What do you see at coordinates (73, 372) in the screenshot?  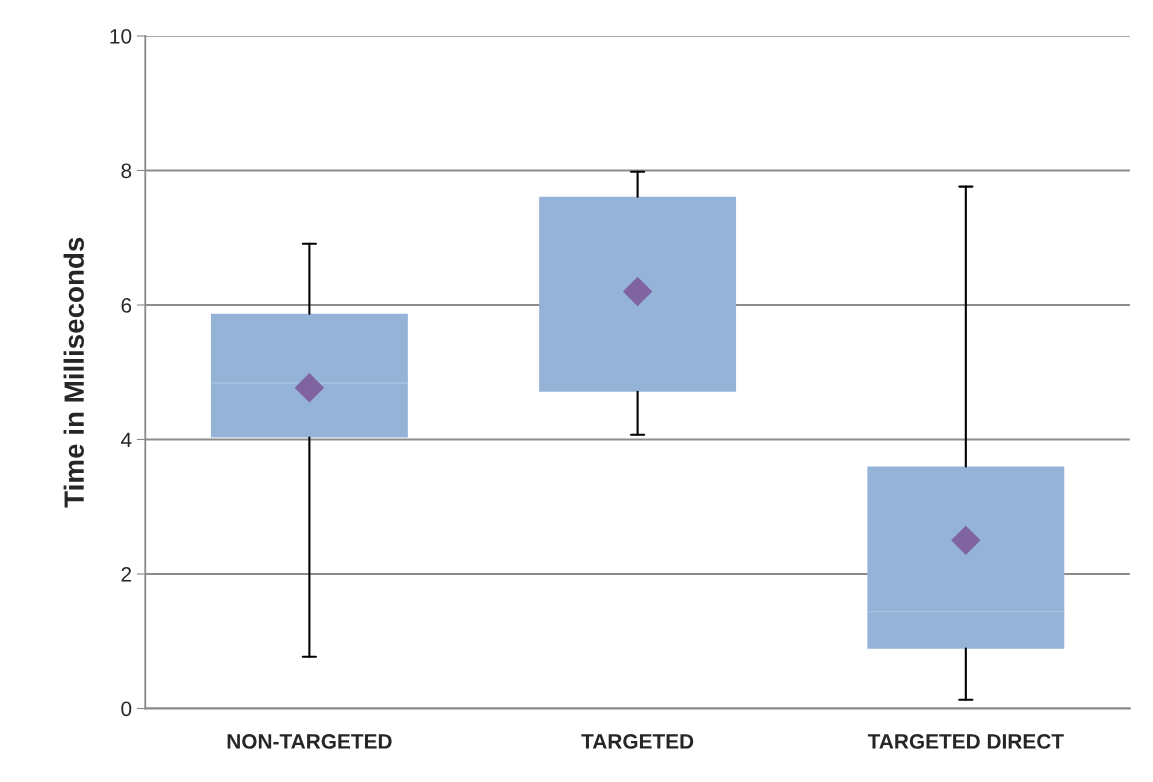 I see `y-axis-title: Time in Milliseconds` at bounding box center [73, 372].